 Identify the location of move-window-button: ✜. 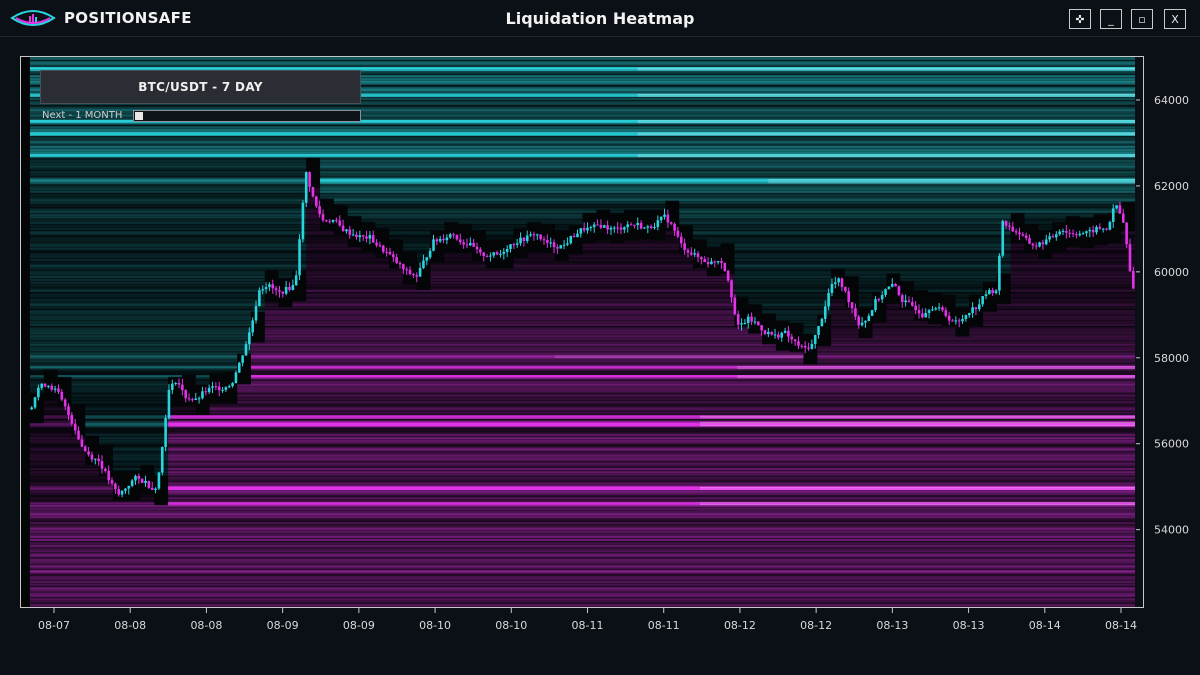
(1080, 19).